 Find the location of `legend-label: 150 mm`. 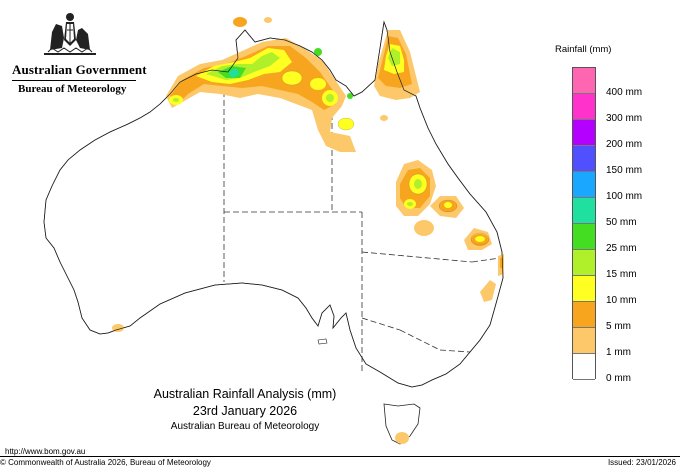

legend-label: 150 mm is located at coordinates (624, 170).